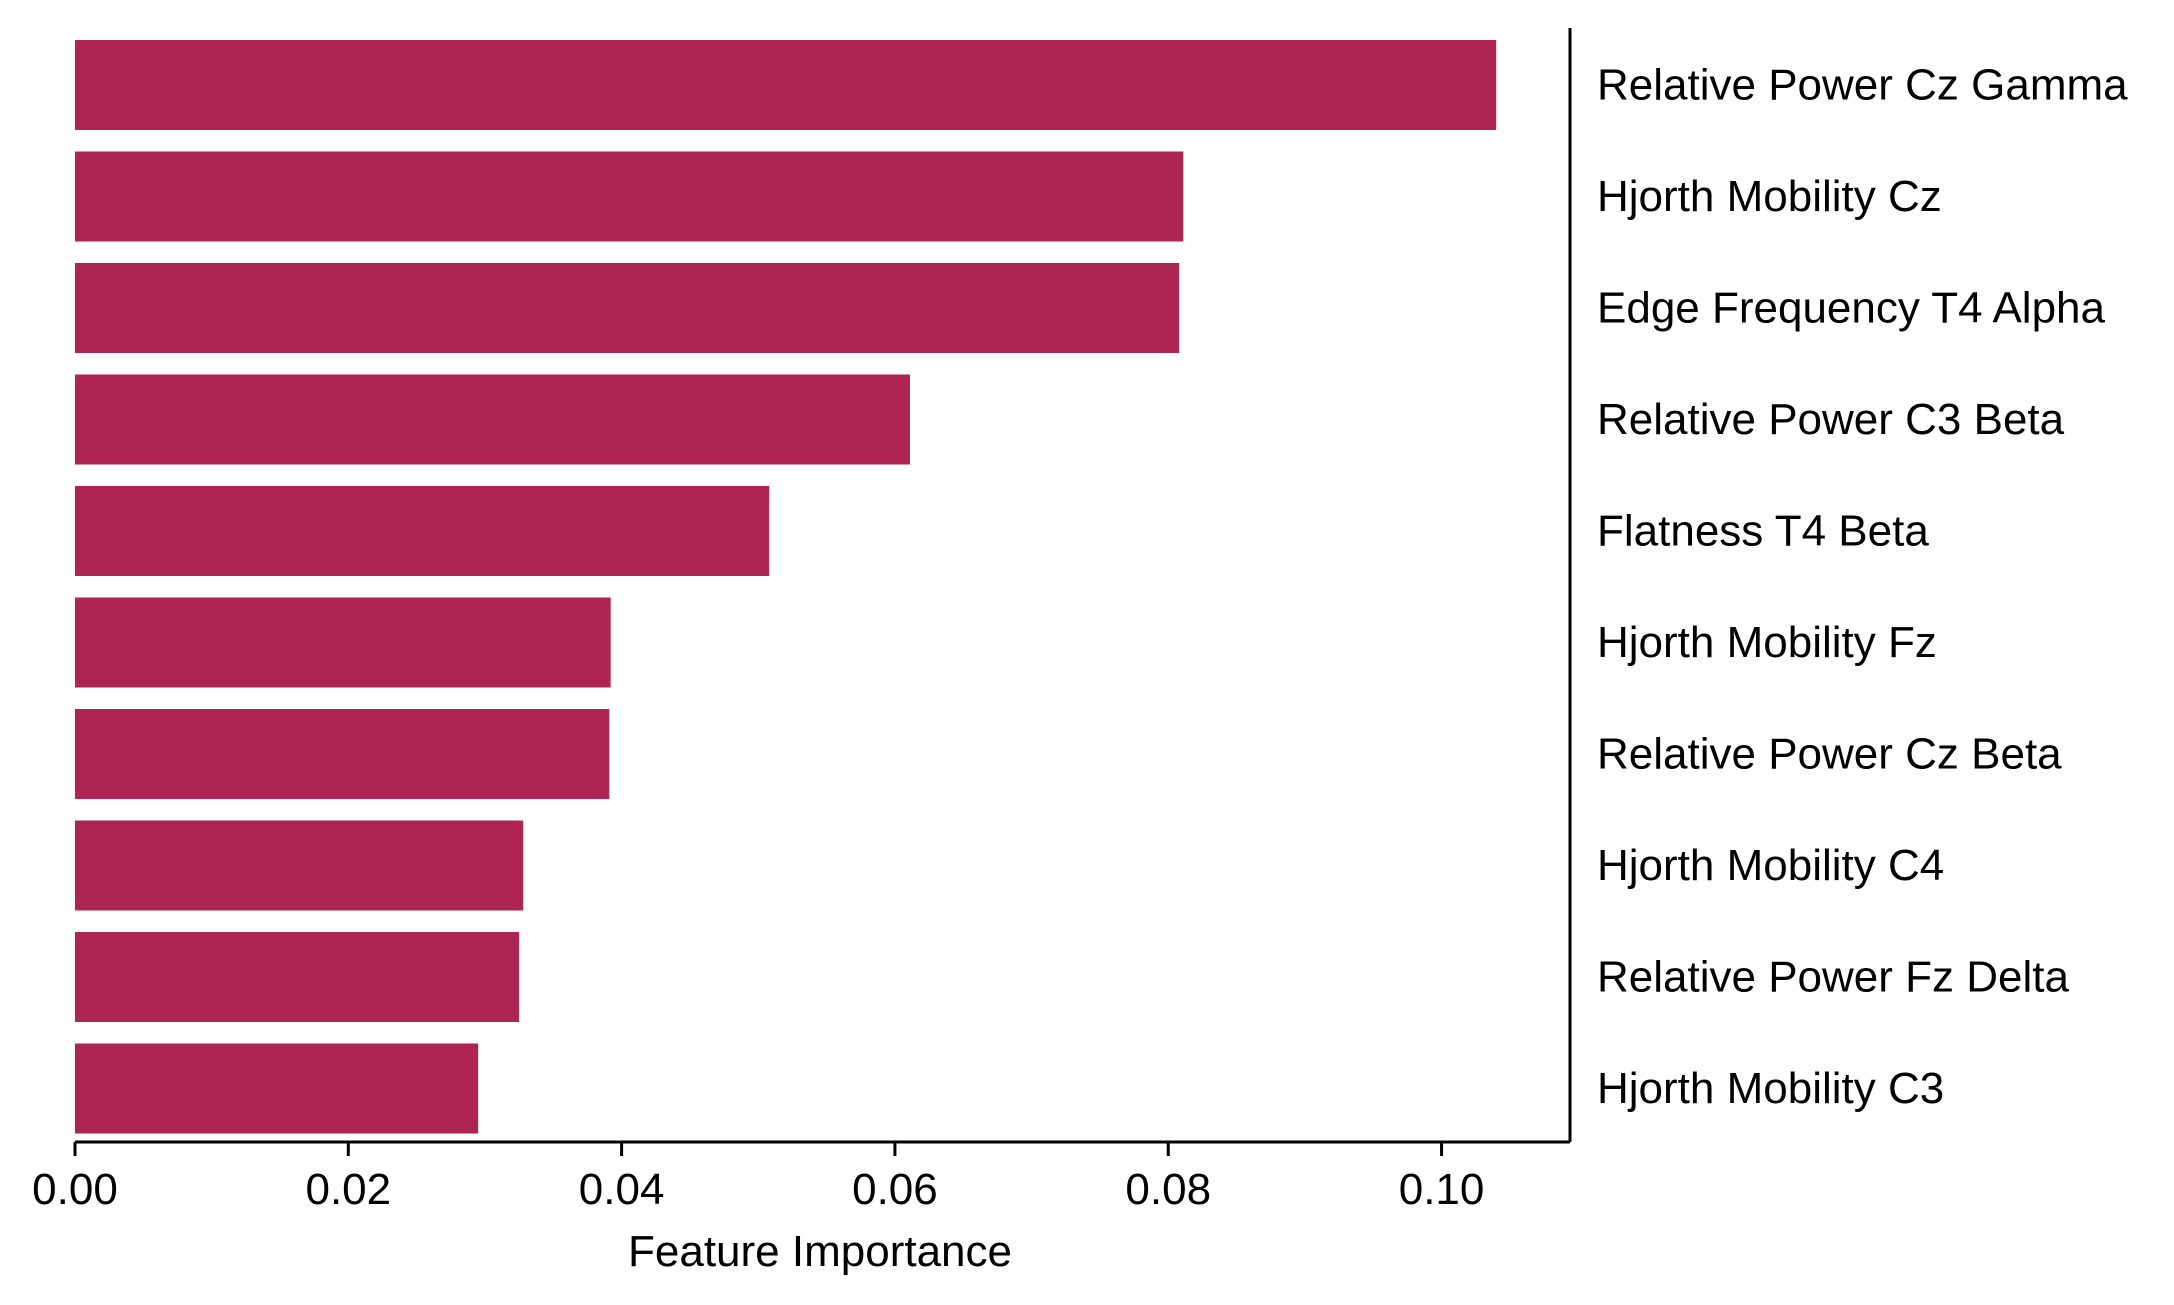 This screenshot has height=1305, width=2174. I want to click on x-tick-label: 0.10, so click(1442, 1189).